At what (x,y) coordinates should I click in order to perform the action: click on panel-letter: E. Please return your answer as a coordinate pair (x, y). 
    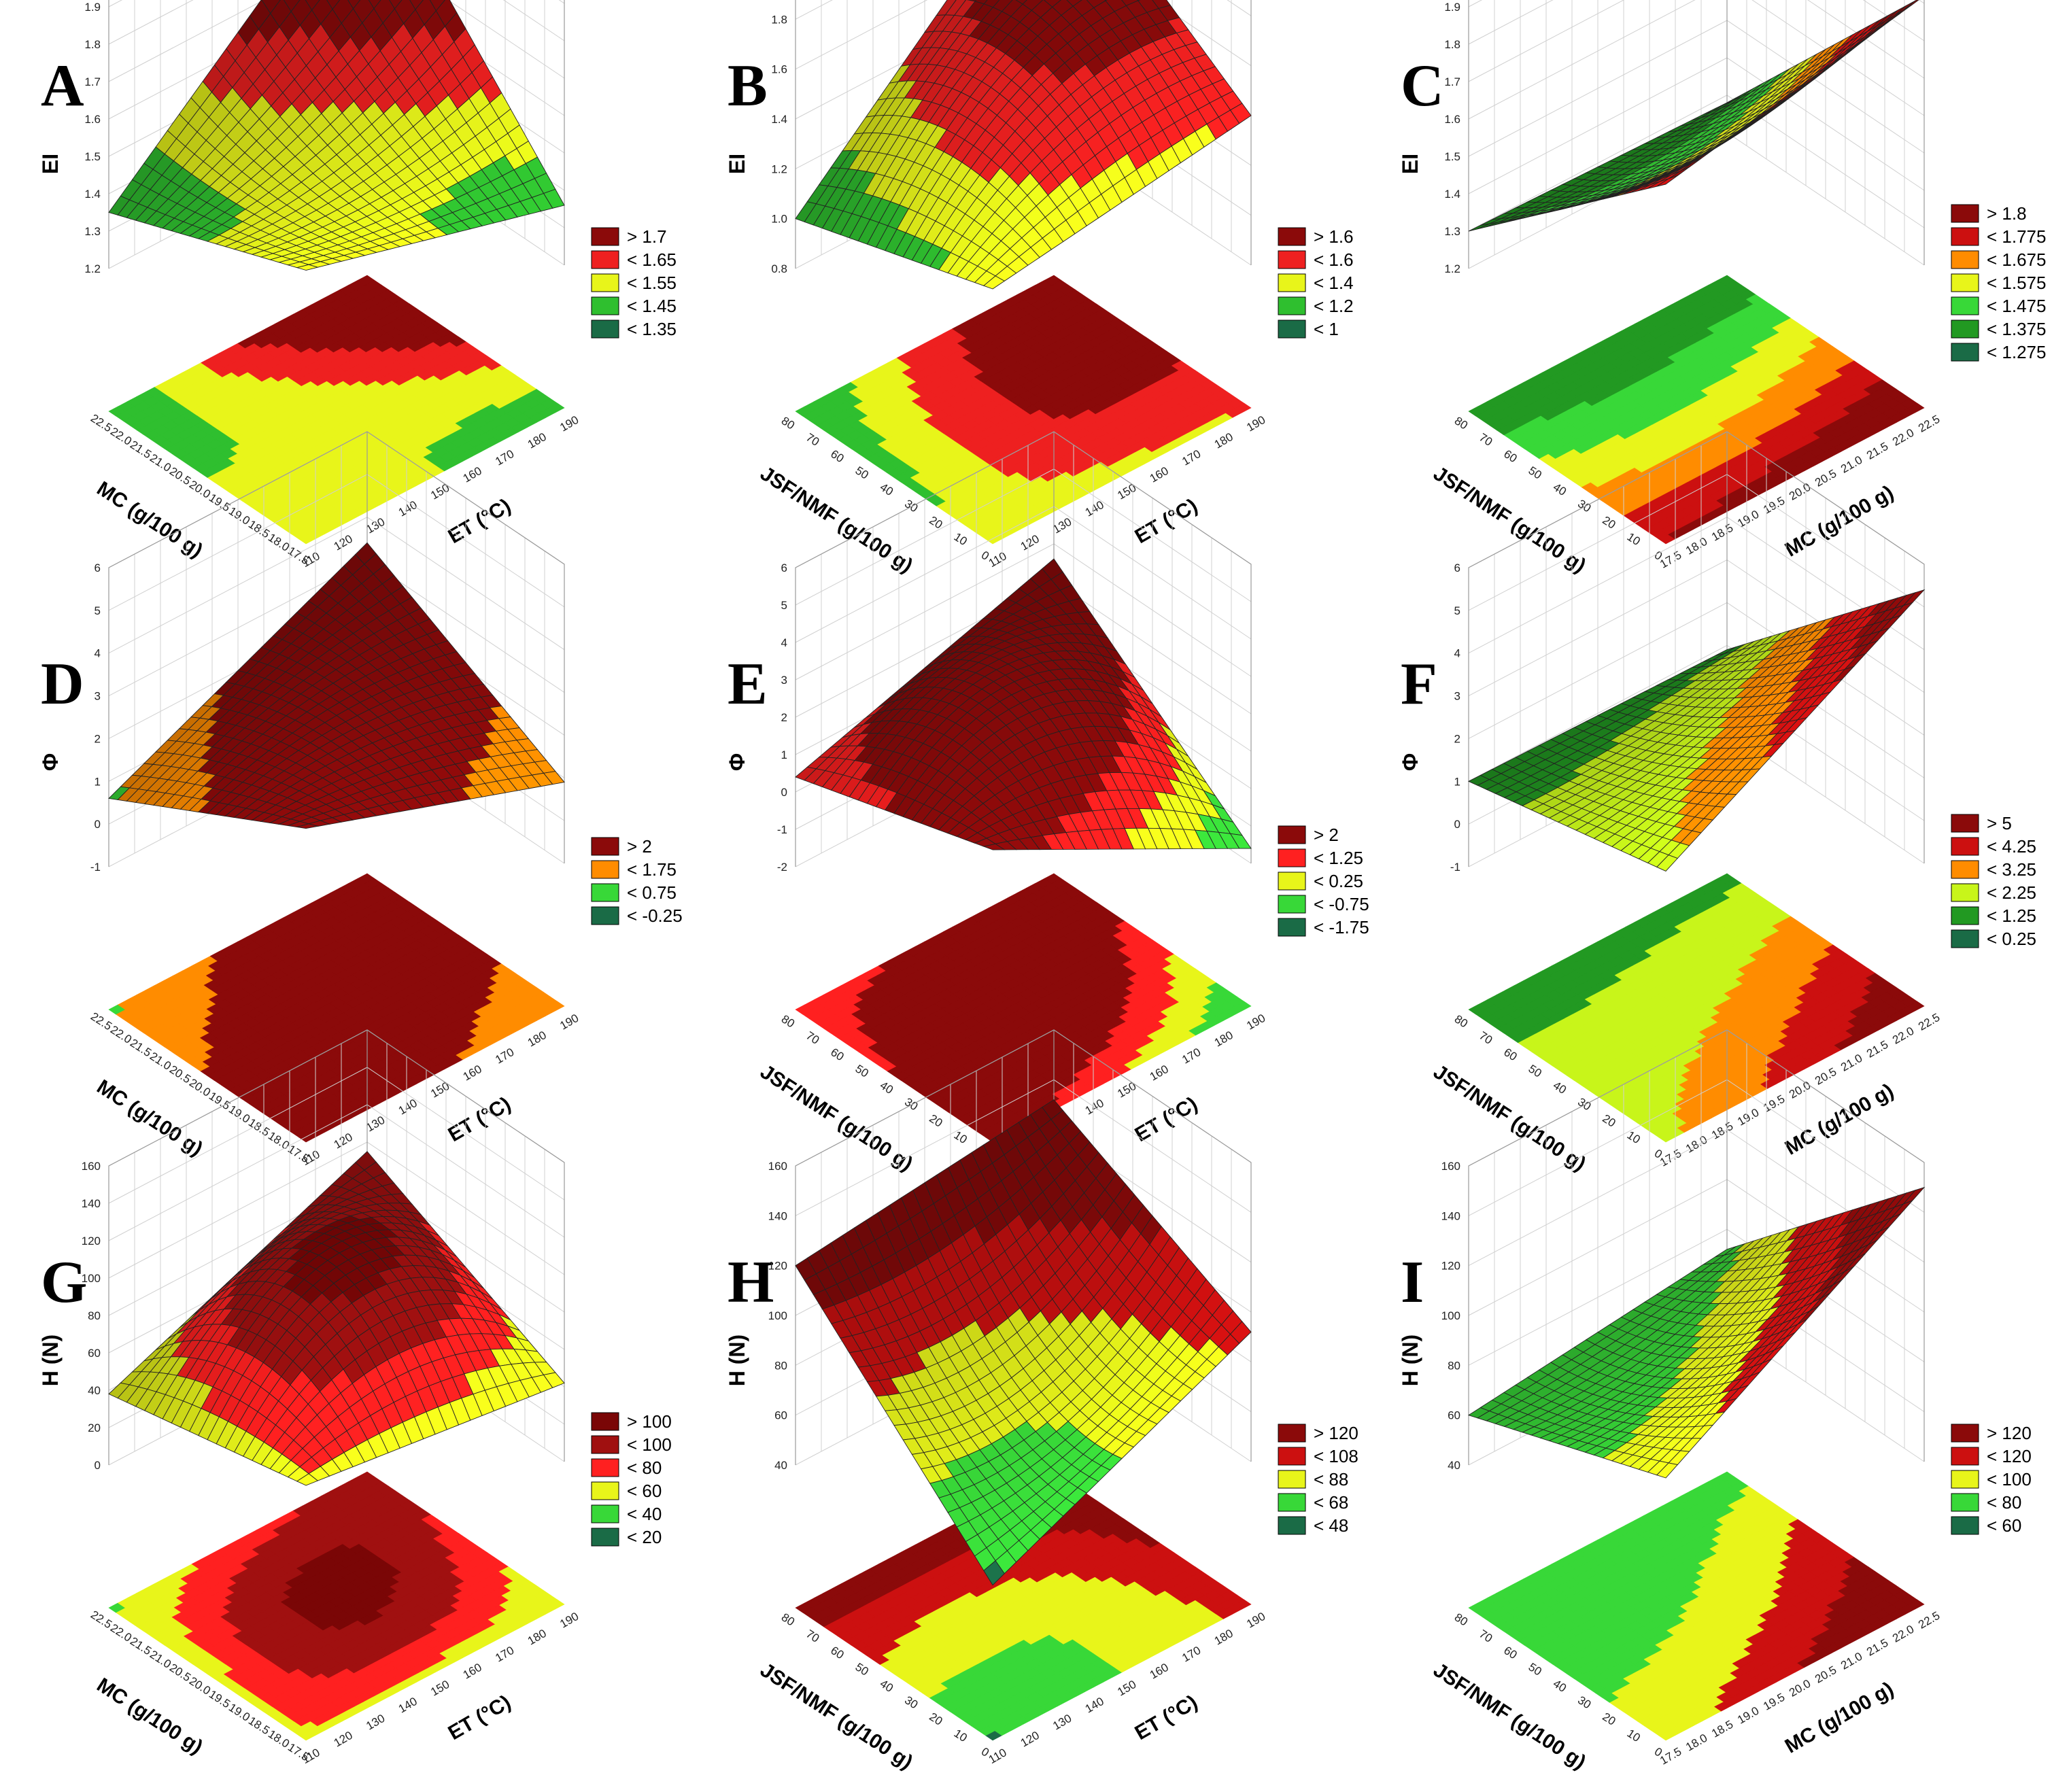
    Looking at the image, I should click on (748, 684).